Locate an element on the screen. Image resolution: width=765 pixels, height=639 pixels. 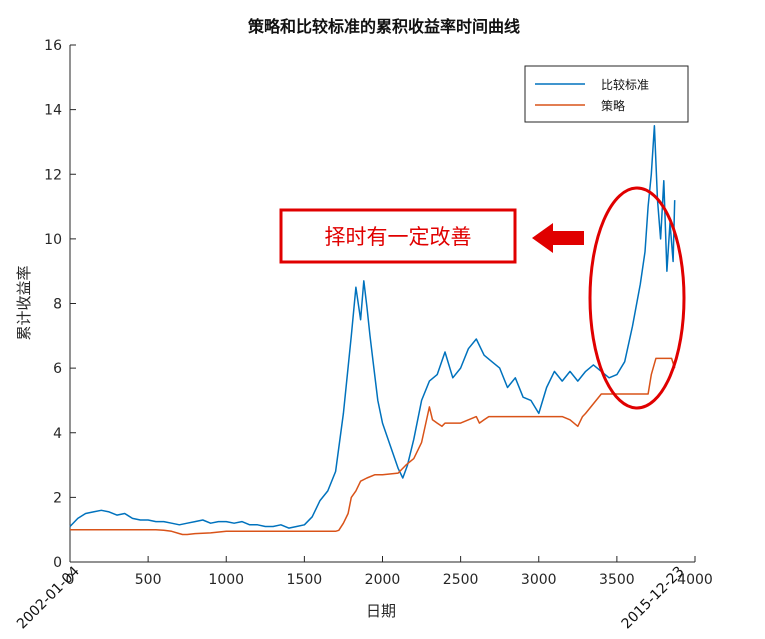
x-tick-label: 1000 is located at coordinates (226, 580).